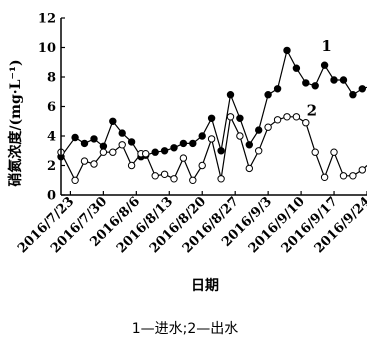 This screenshot has height=345, width=367. Describe the element at coordinates (326, 46) in the screenshot. I see `series-label-1: 1` at that location.